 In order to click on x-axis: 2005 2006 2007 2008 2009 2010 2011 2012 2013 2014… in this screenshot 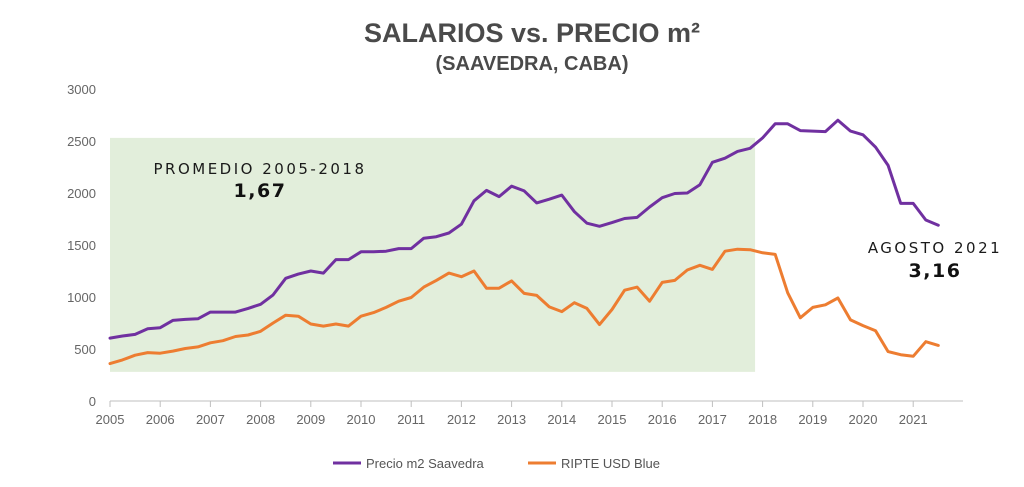, I will do `click(512, 414)`.